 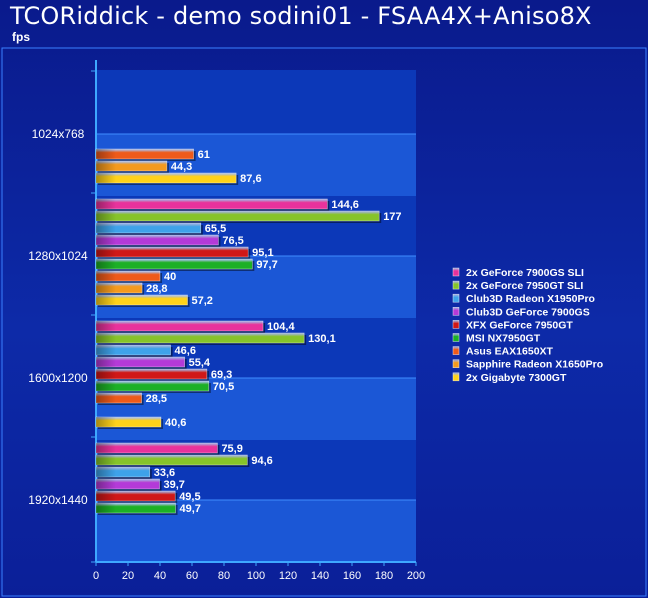 What do you see at coordinates (200, 363) in the screenshot?
I see `data-label: 55,4` at bounding box center [200, 363].